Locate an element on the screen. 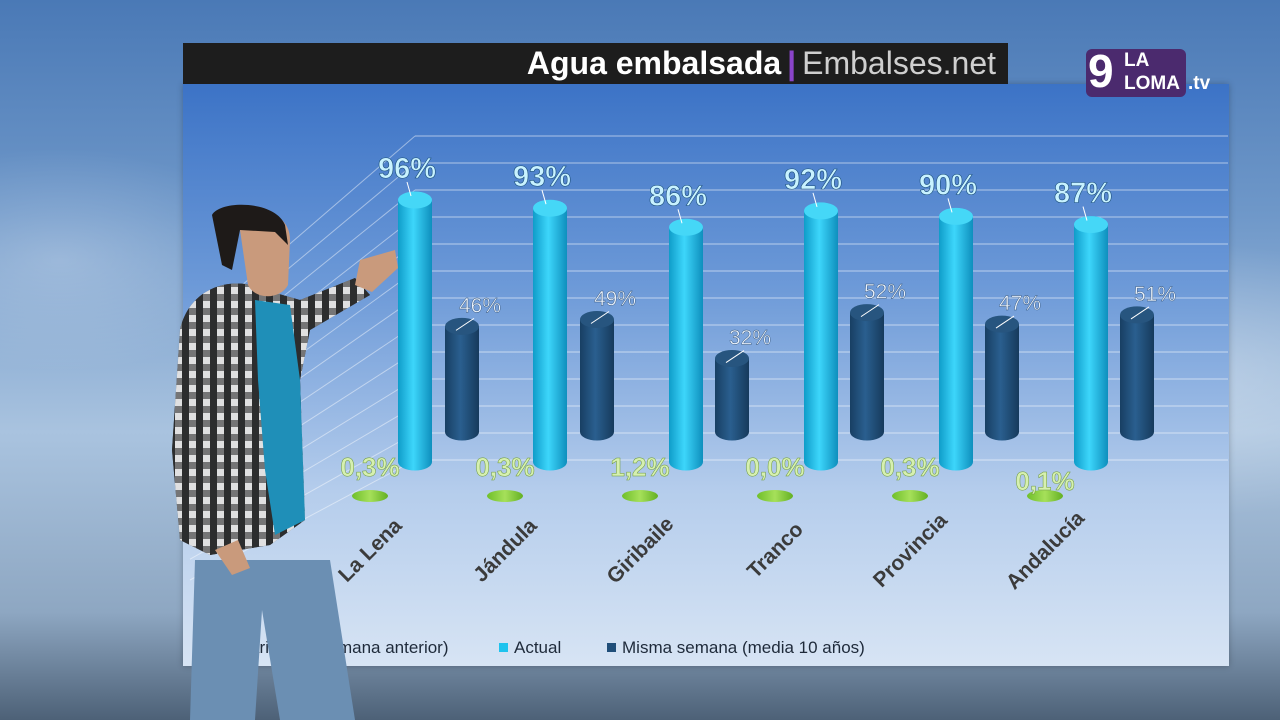 This screenshot has width=1280, height=720. label-actual-3: 92% is located at coordinates (813, 180).